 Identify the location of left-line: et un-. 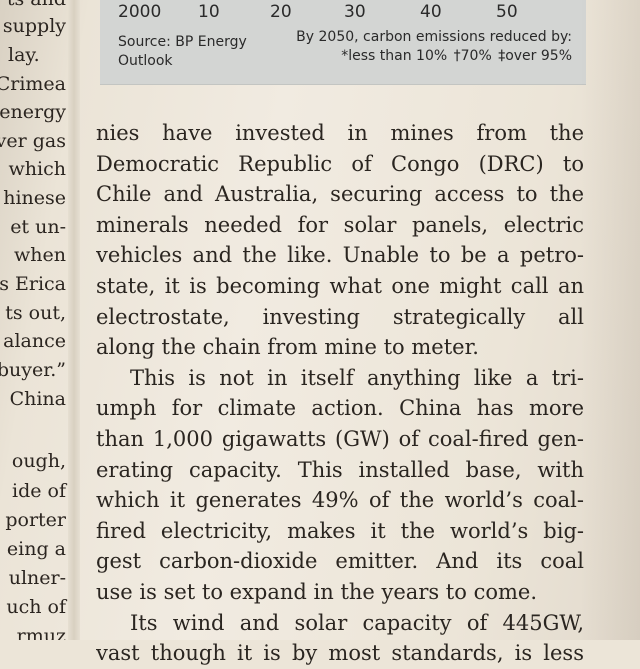
(38, 227).